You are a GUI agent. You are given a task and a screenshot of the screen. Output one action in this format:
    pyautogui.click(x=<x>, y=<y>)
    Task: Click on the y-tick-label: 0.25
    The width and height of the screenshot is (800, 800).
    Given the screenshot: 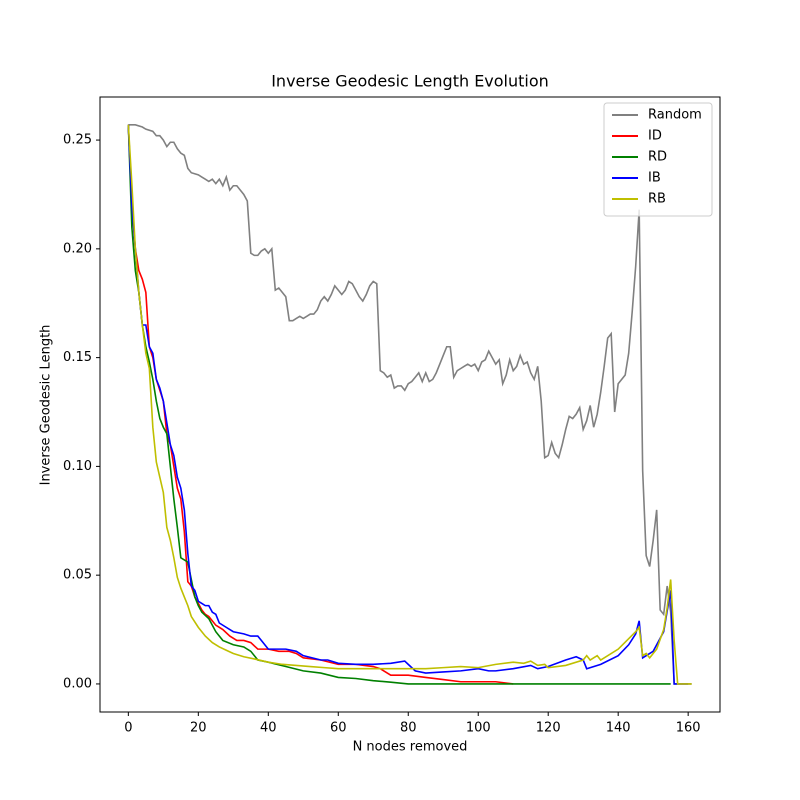 What is the action you would take?
    pyautogui.click(x=77, y=140)
    